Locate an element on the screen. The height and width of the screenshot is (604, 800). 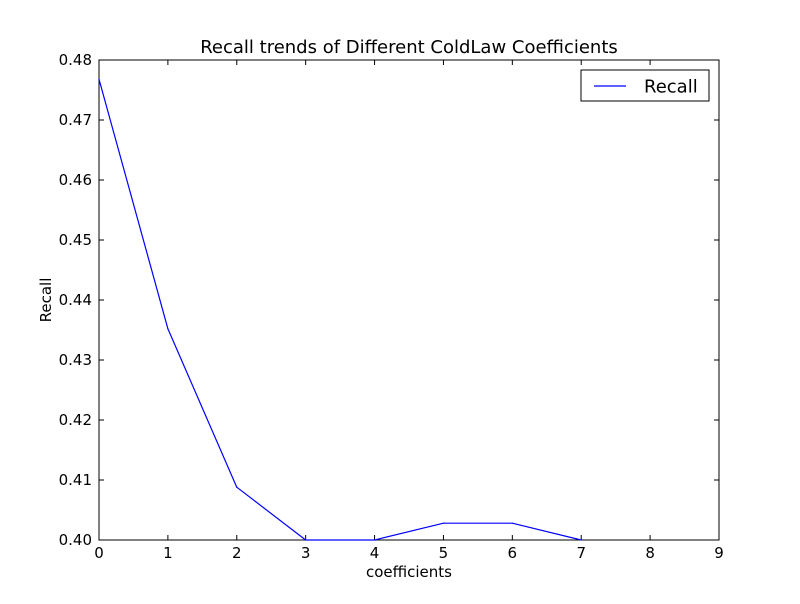
y-tick-label: 0.44 is located at coordinates (75, 300).